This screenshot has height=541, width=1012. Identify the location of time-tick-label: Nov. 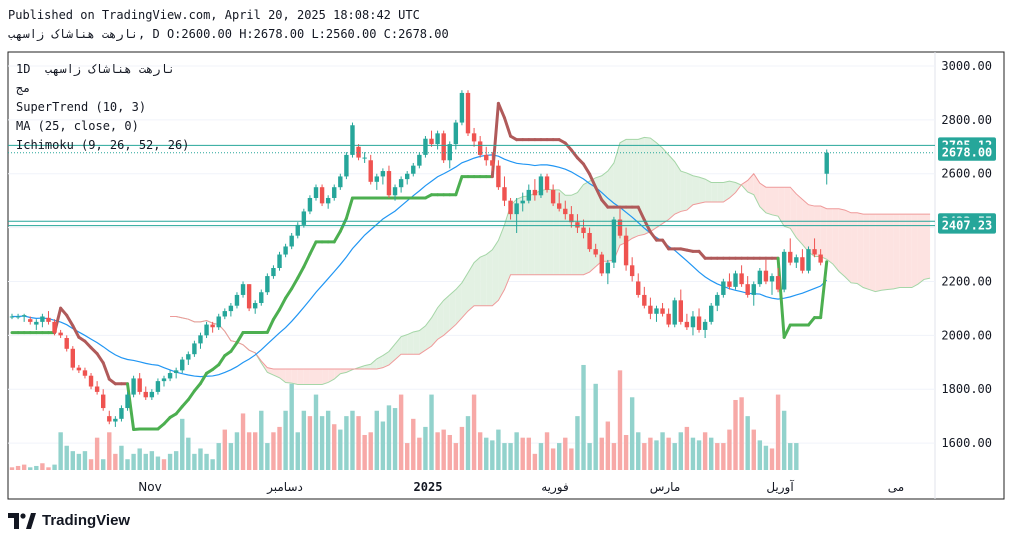
(149, 487).